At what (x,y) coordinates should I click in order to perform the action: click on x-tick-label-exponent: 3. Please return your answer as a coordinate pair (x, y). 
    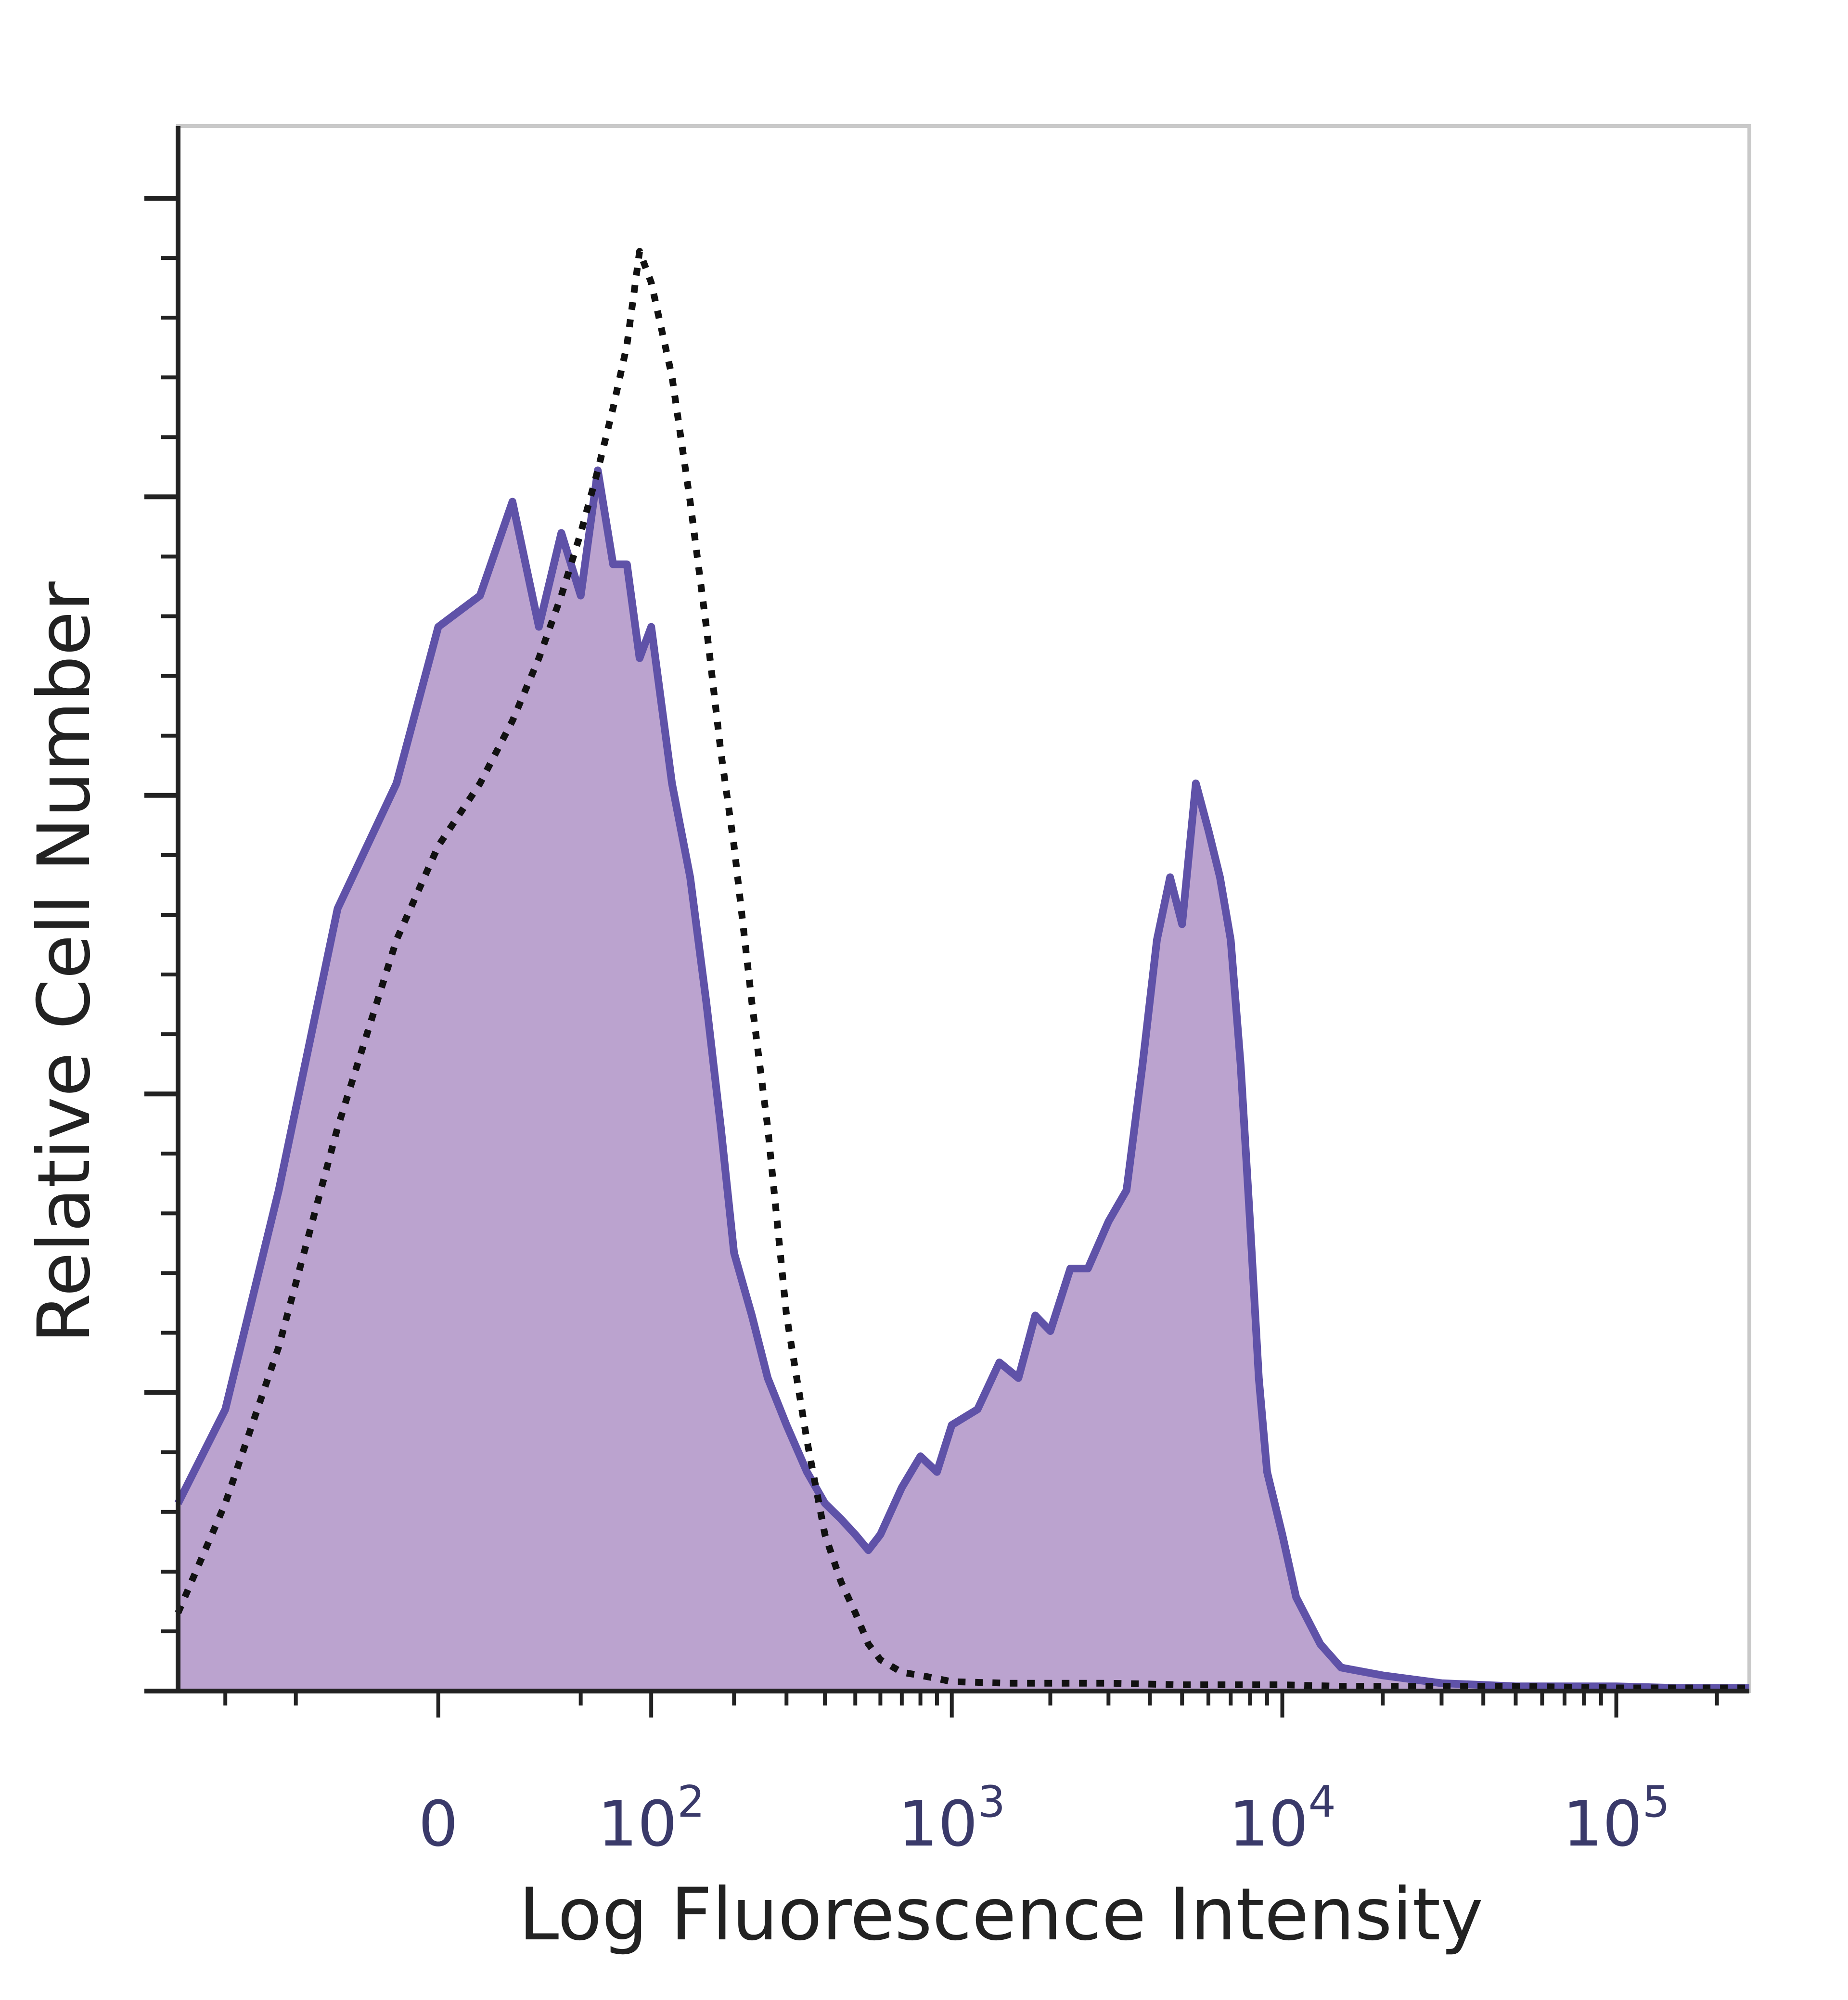
    Looking at the image, I should click on (991, 1802).